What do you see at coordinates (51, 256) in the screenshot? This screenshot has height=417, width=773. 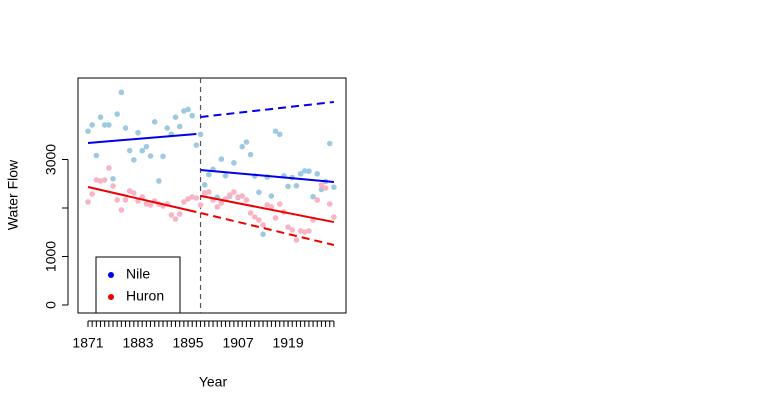 I see `y-tick-label: 1000` at bounding box center [51, 256].